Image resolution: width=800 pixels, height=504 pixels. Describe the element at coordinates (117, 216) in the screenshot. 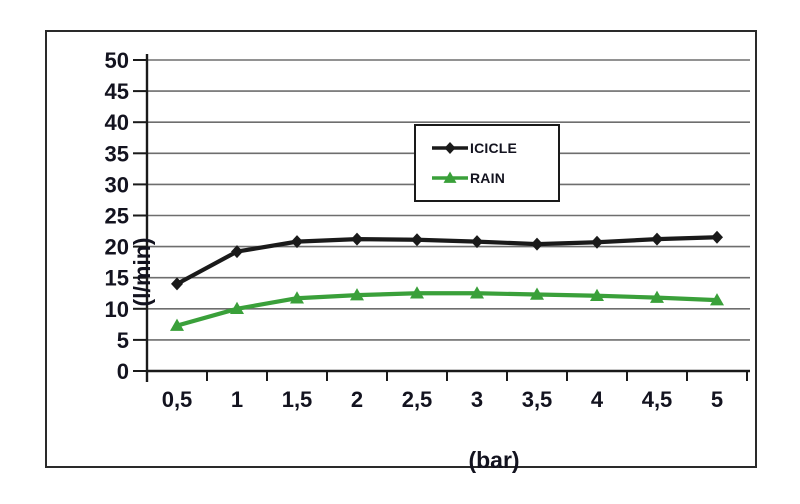

I see `y-tick-label: 25` at that location.